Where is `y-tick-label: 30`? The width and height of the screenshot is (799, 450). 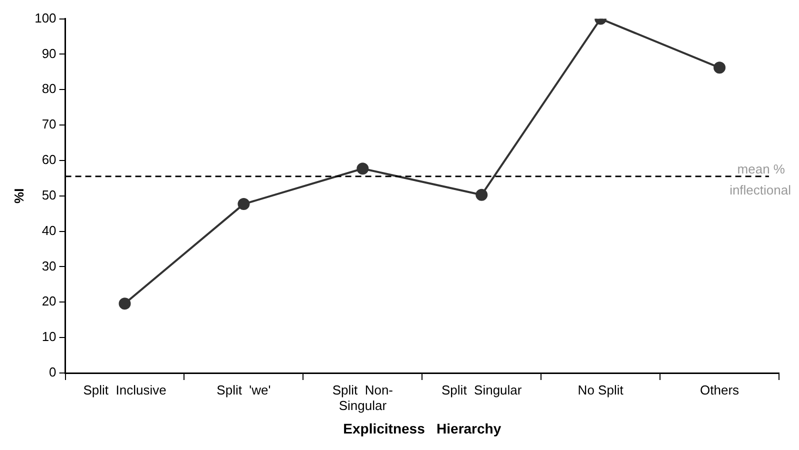
y-tick-label: 30 is located at coordinates (49, 266).